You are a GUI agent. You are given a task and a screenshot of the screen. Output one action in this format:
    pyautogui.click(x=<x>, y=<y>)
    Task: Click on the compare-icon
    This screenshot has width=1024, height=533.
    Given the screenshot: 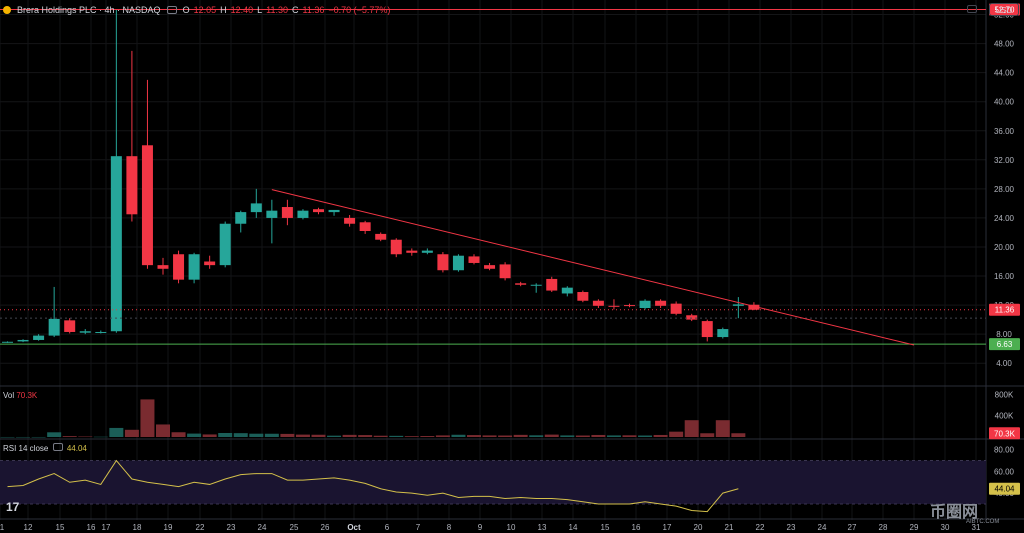 What is the action you would take?
    pyautogui.click(x=972, y=9)
    